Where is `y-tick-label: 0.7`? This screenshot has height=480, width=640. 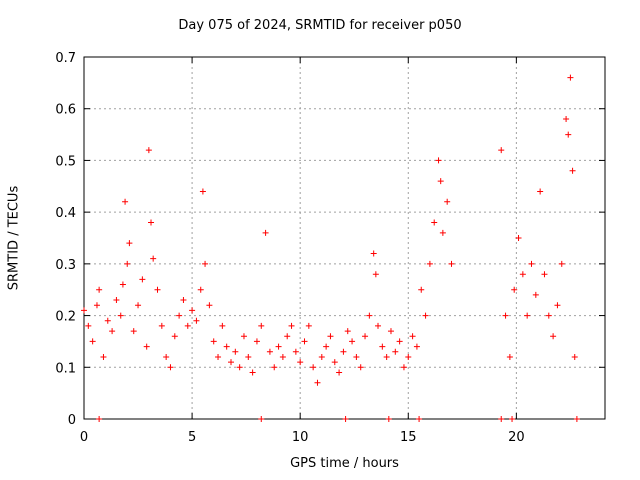 y-tick-label: 0.7 is located at coordinates (65, 58).